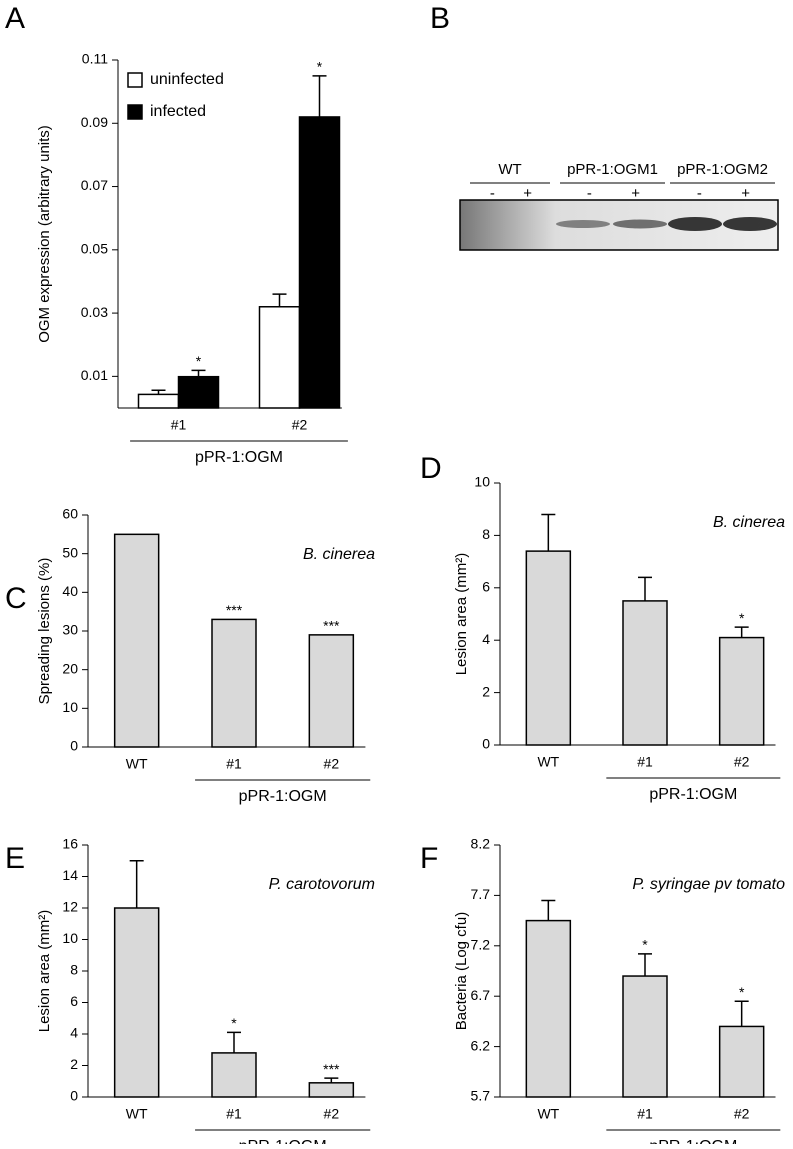 The width and height of the screenshot is (793, 1149). What do you see at coordinates (70, 907) in the screenshot?
I see `y-tick-label: 12` at bounding box center [70, 907].